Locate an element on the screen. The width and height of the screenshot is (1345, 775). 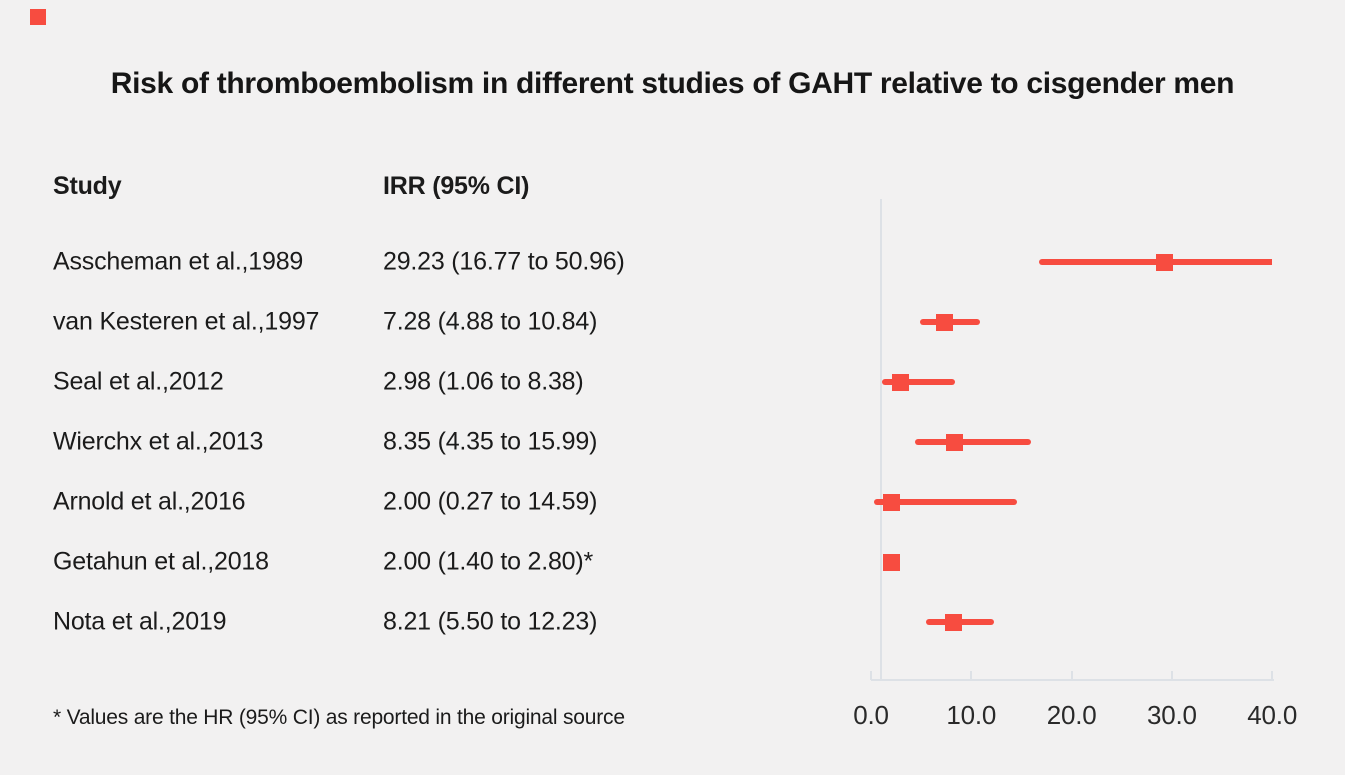
x-axis-tick-label: 20.0 is located at coordinates (1071, 715).